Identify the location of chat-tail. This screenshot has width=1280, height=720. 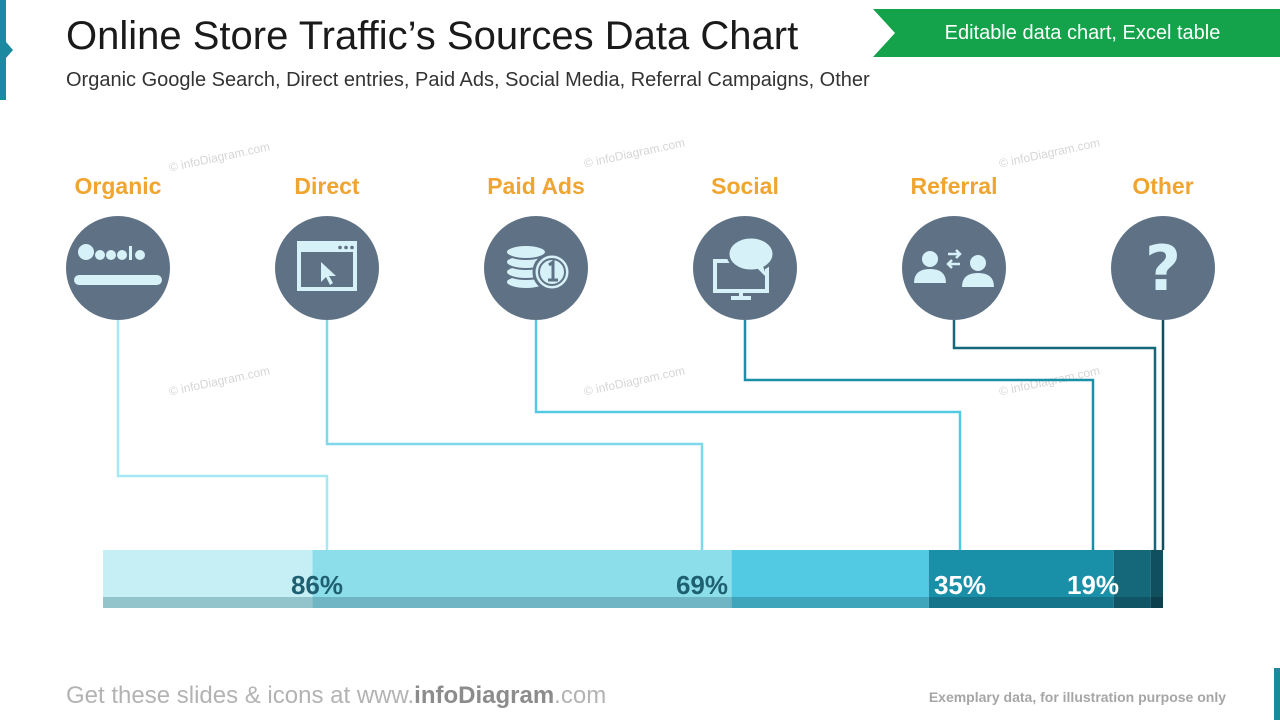
(762, 272).